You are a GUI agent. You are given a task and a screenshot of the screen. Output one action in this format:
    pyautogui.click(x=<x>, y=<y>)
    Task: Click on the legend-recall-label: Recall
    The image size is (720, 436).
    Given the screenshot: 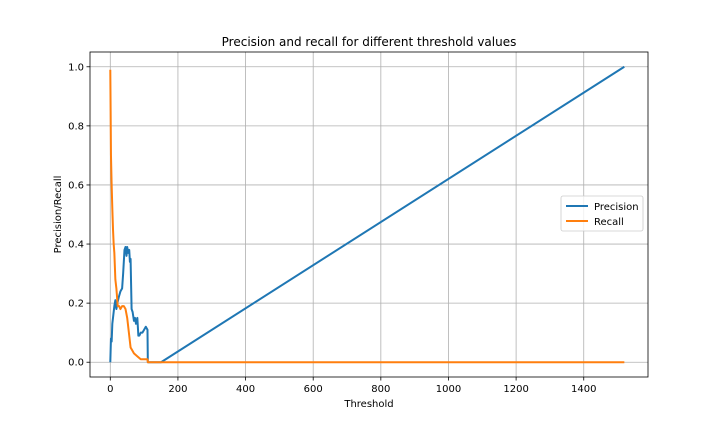 What is the action you would take?
    pyautogui.click(x=609, y=222)
    